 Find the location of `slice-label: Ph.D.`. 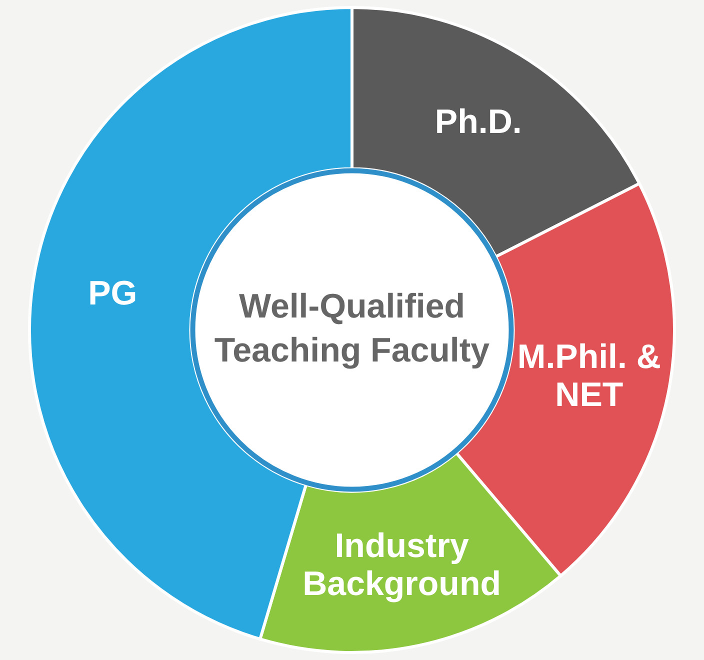

slice-label: Ph.D. is located at coordinates (478, 122).